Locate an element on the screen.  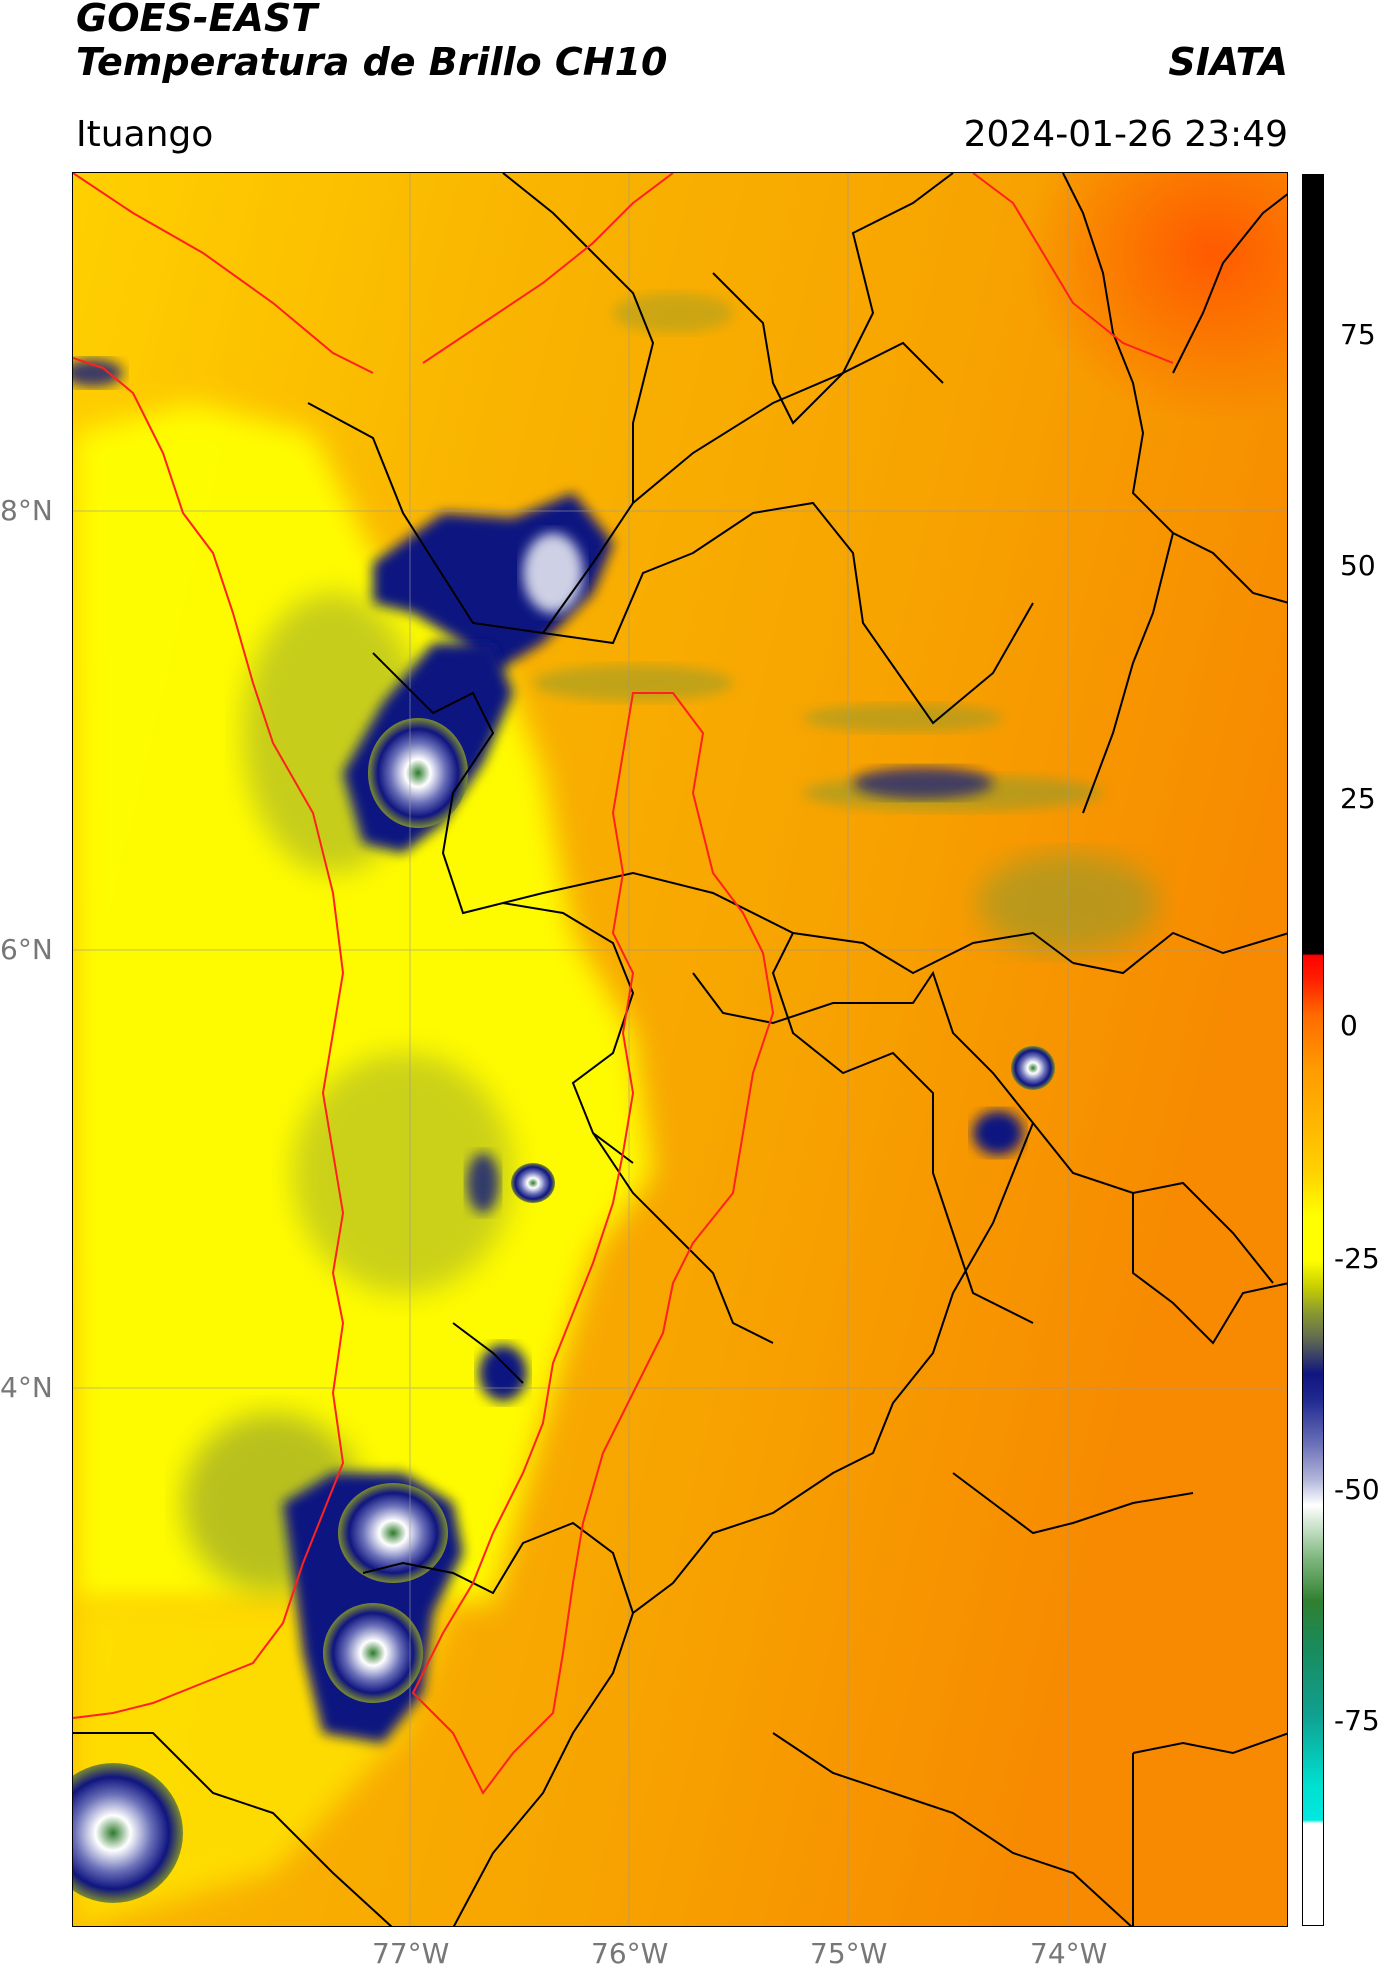
datetime-label: 2024-01-26 23:49 is located at coordinates (1125, 134).